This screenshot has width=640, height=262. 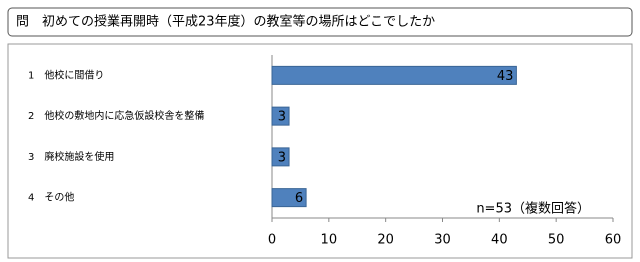 I want to click on x-tick-label: 50, so click(x=556, y=240).